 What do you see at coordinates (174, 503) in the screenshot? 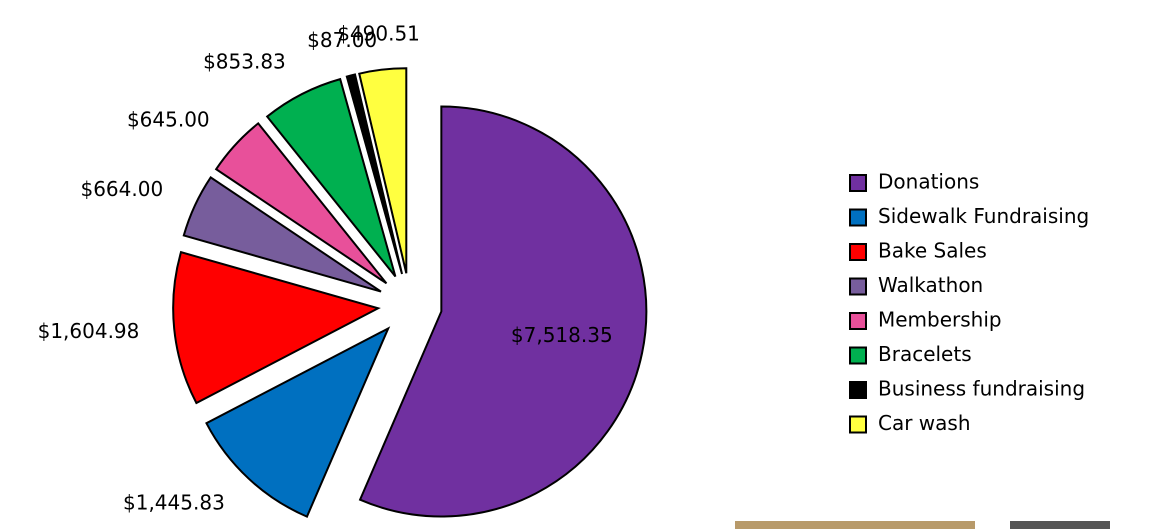
I see `data-label: $1,445.83` at bounding box center [174, 503].